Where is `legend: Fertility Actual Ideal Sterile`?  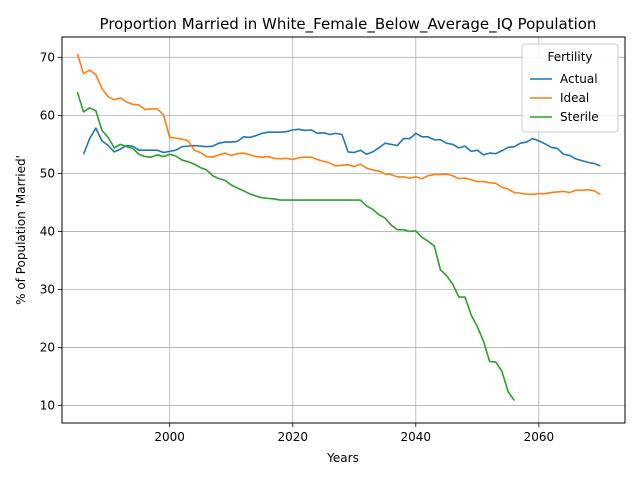
legend: Fertility Actual Ideal Sterile is located at coordinates (570, 88).